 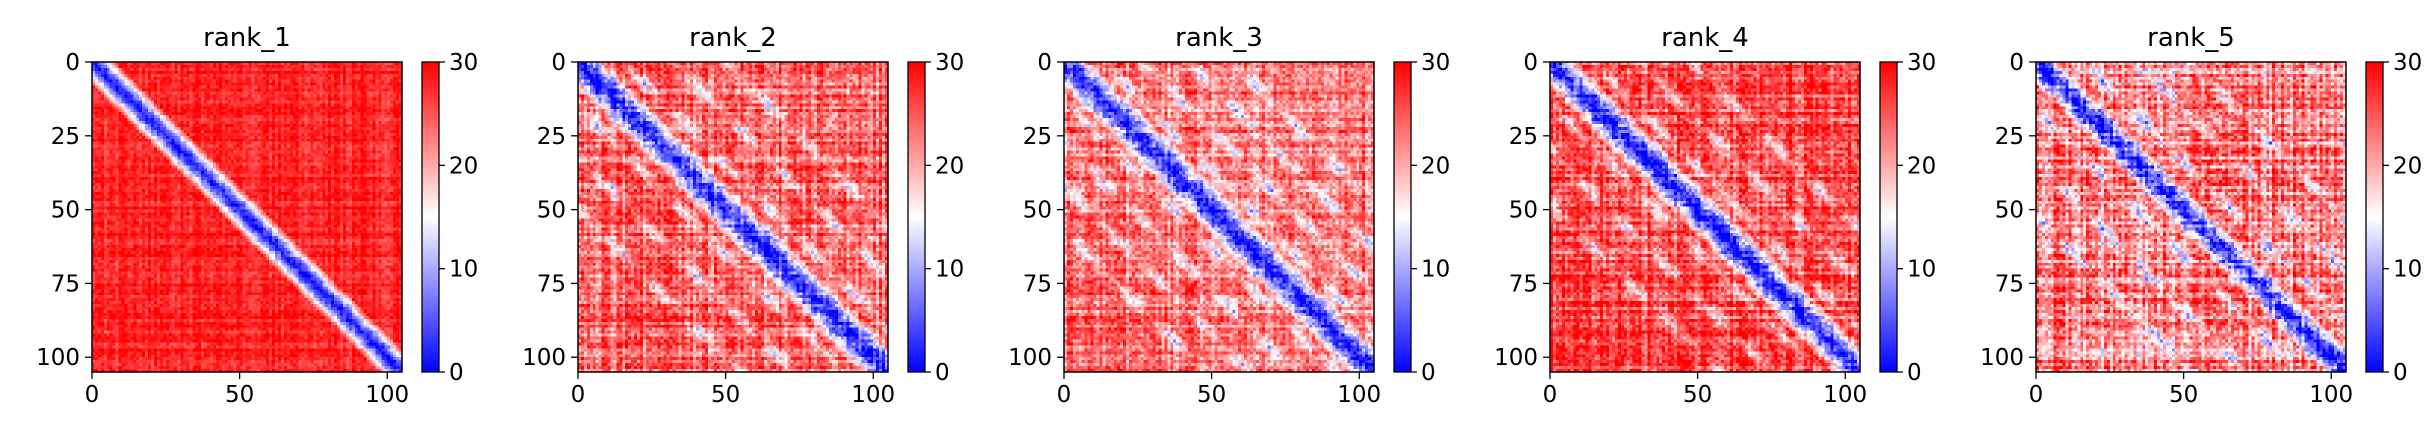 I want to click on panel-title: rank_5, so click(x=2191, y=38).